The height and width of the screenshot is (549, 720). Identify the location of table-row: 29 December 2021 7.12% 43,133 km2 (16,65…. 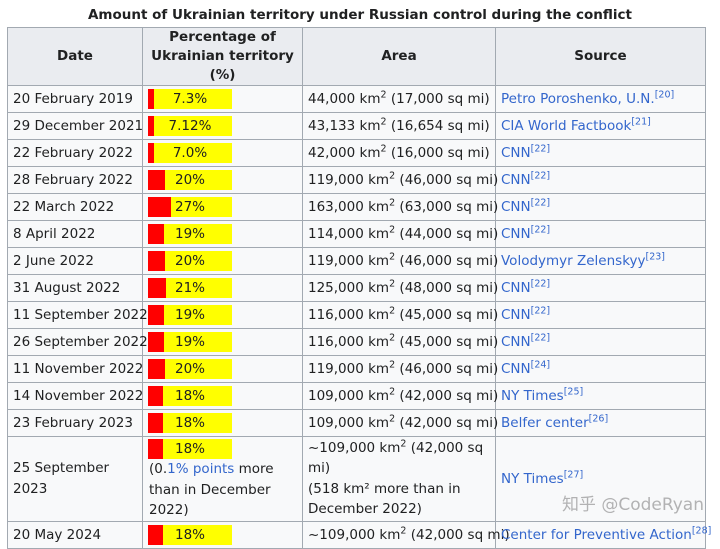
(356, 126).